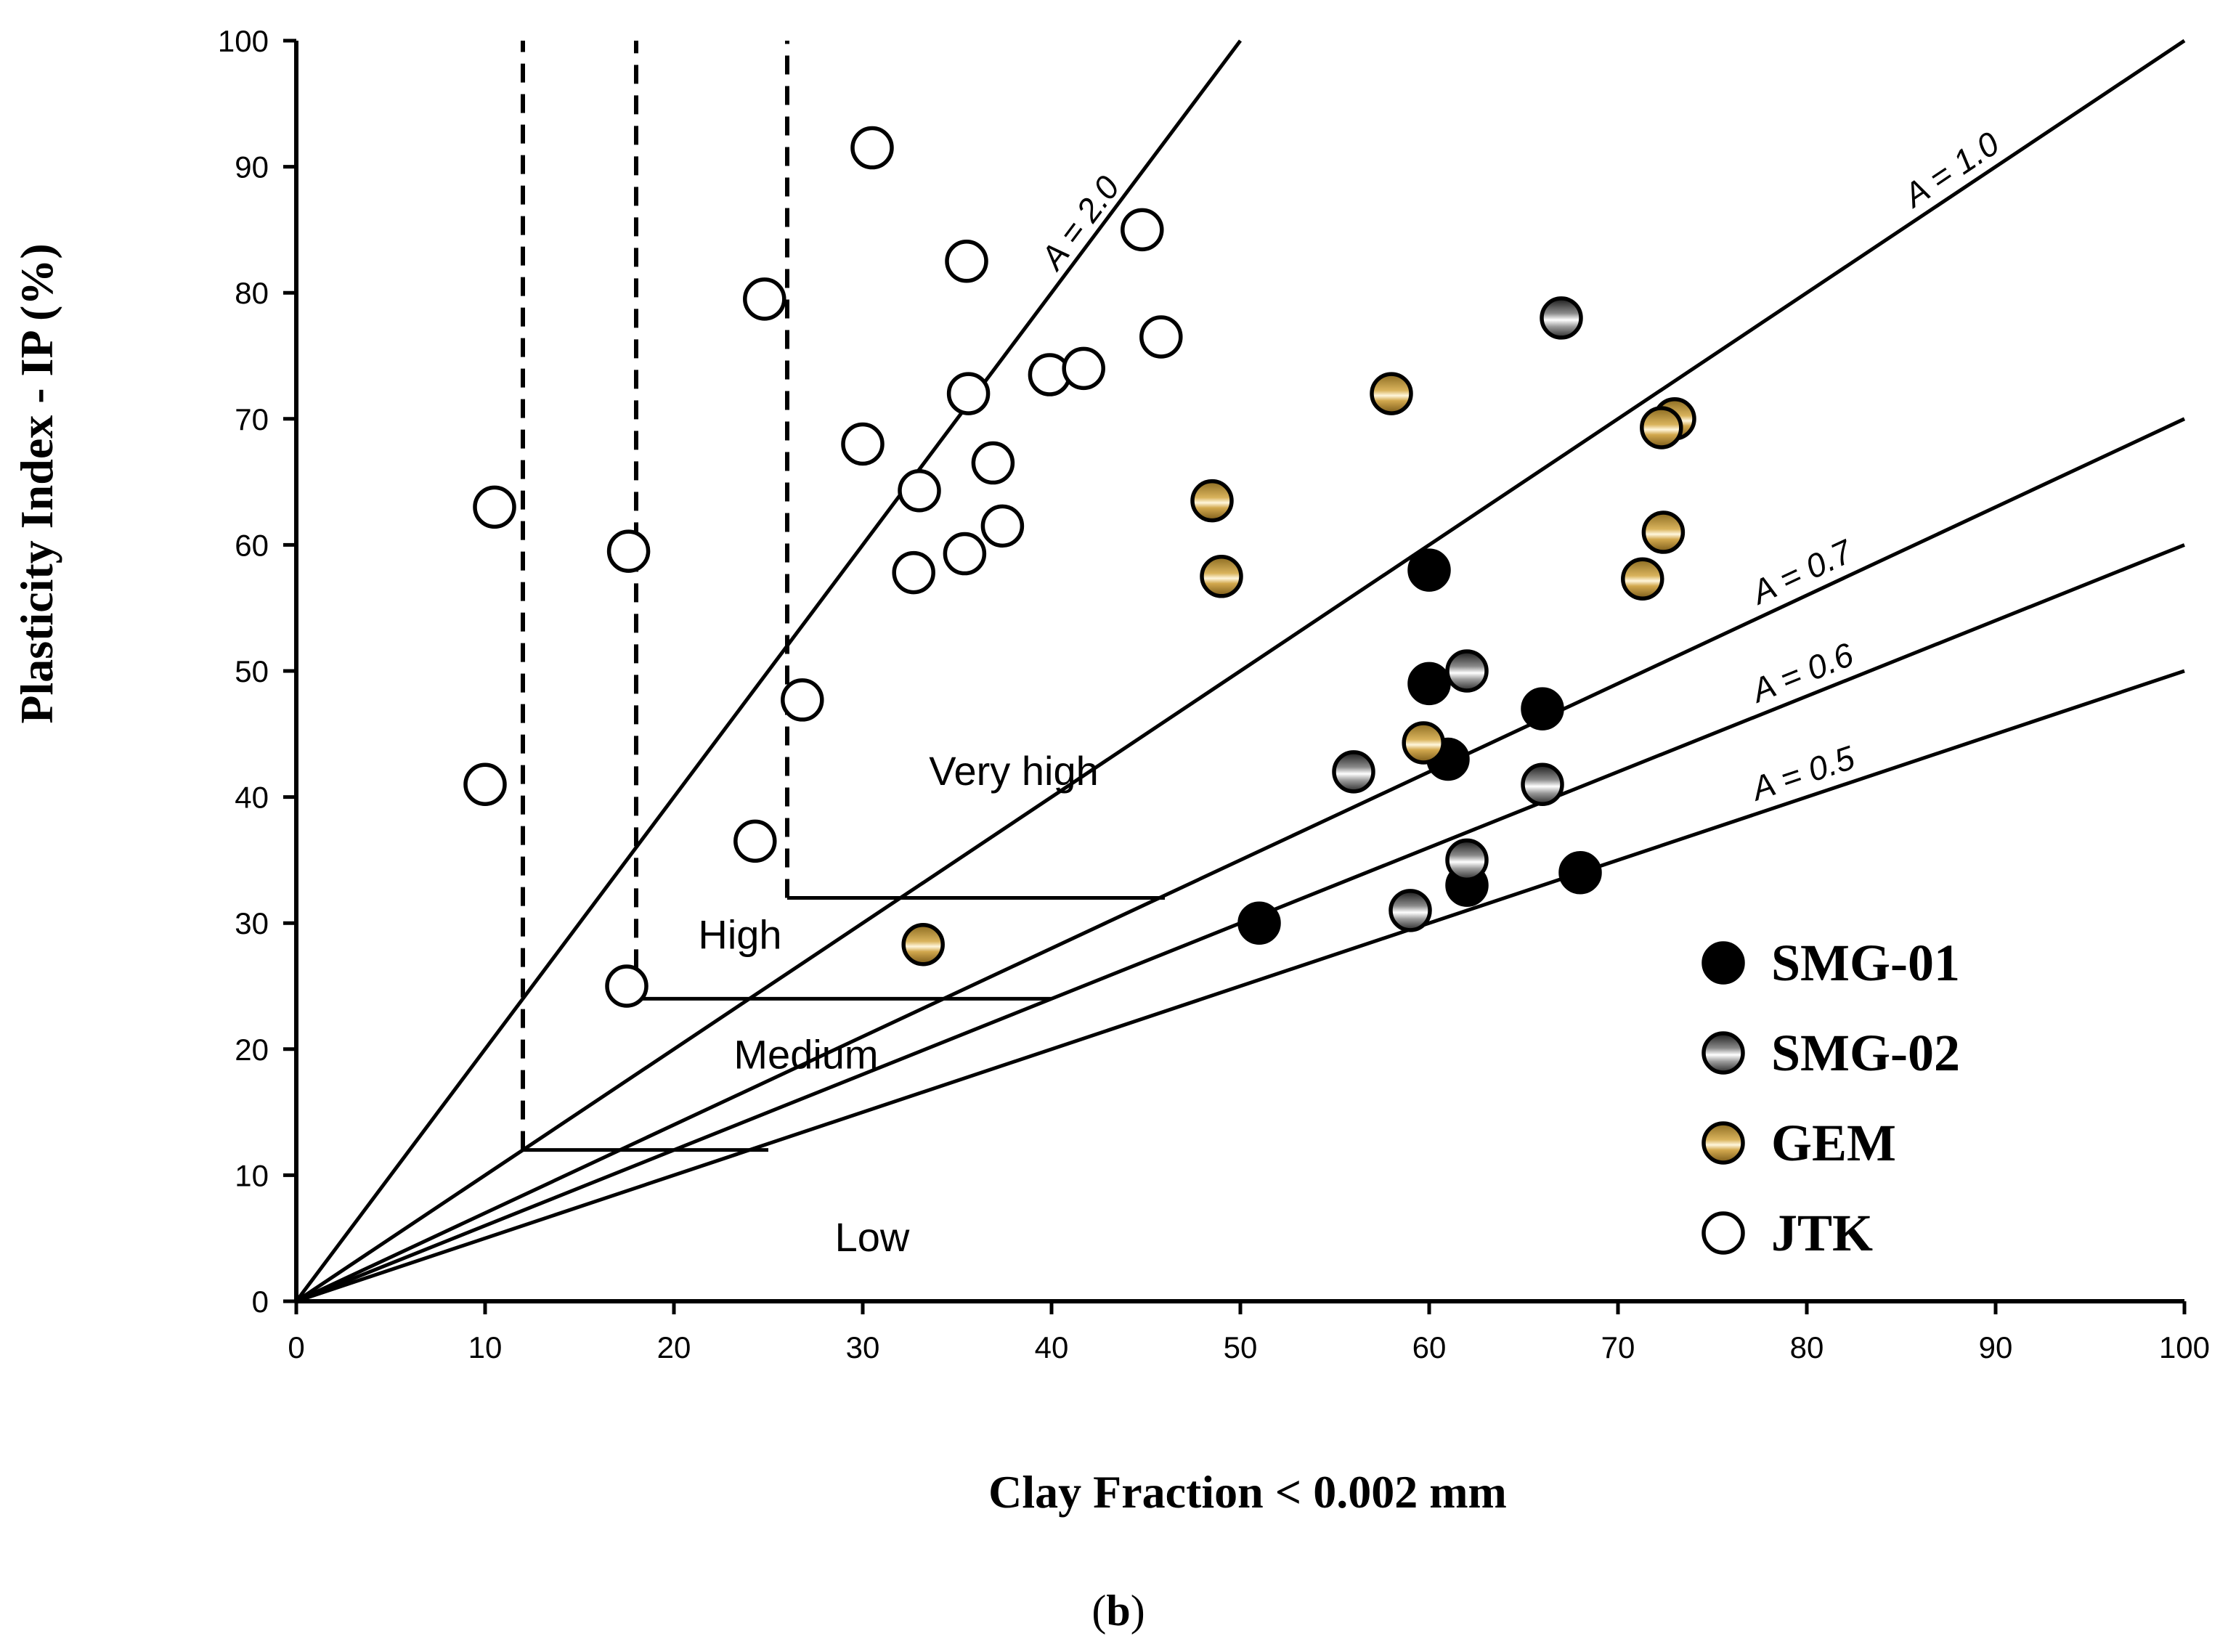  I want to click on x-tick-label-30: 30, so click(863, 1347).